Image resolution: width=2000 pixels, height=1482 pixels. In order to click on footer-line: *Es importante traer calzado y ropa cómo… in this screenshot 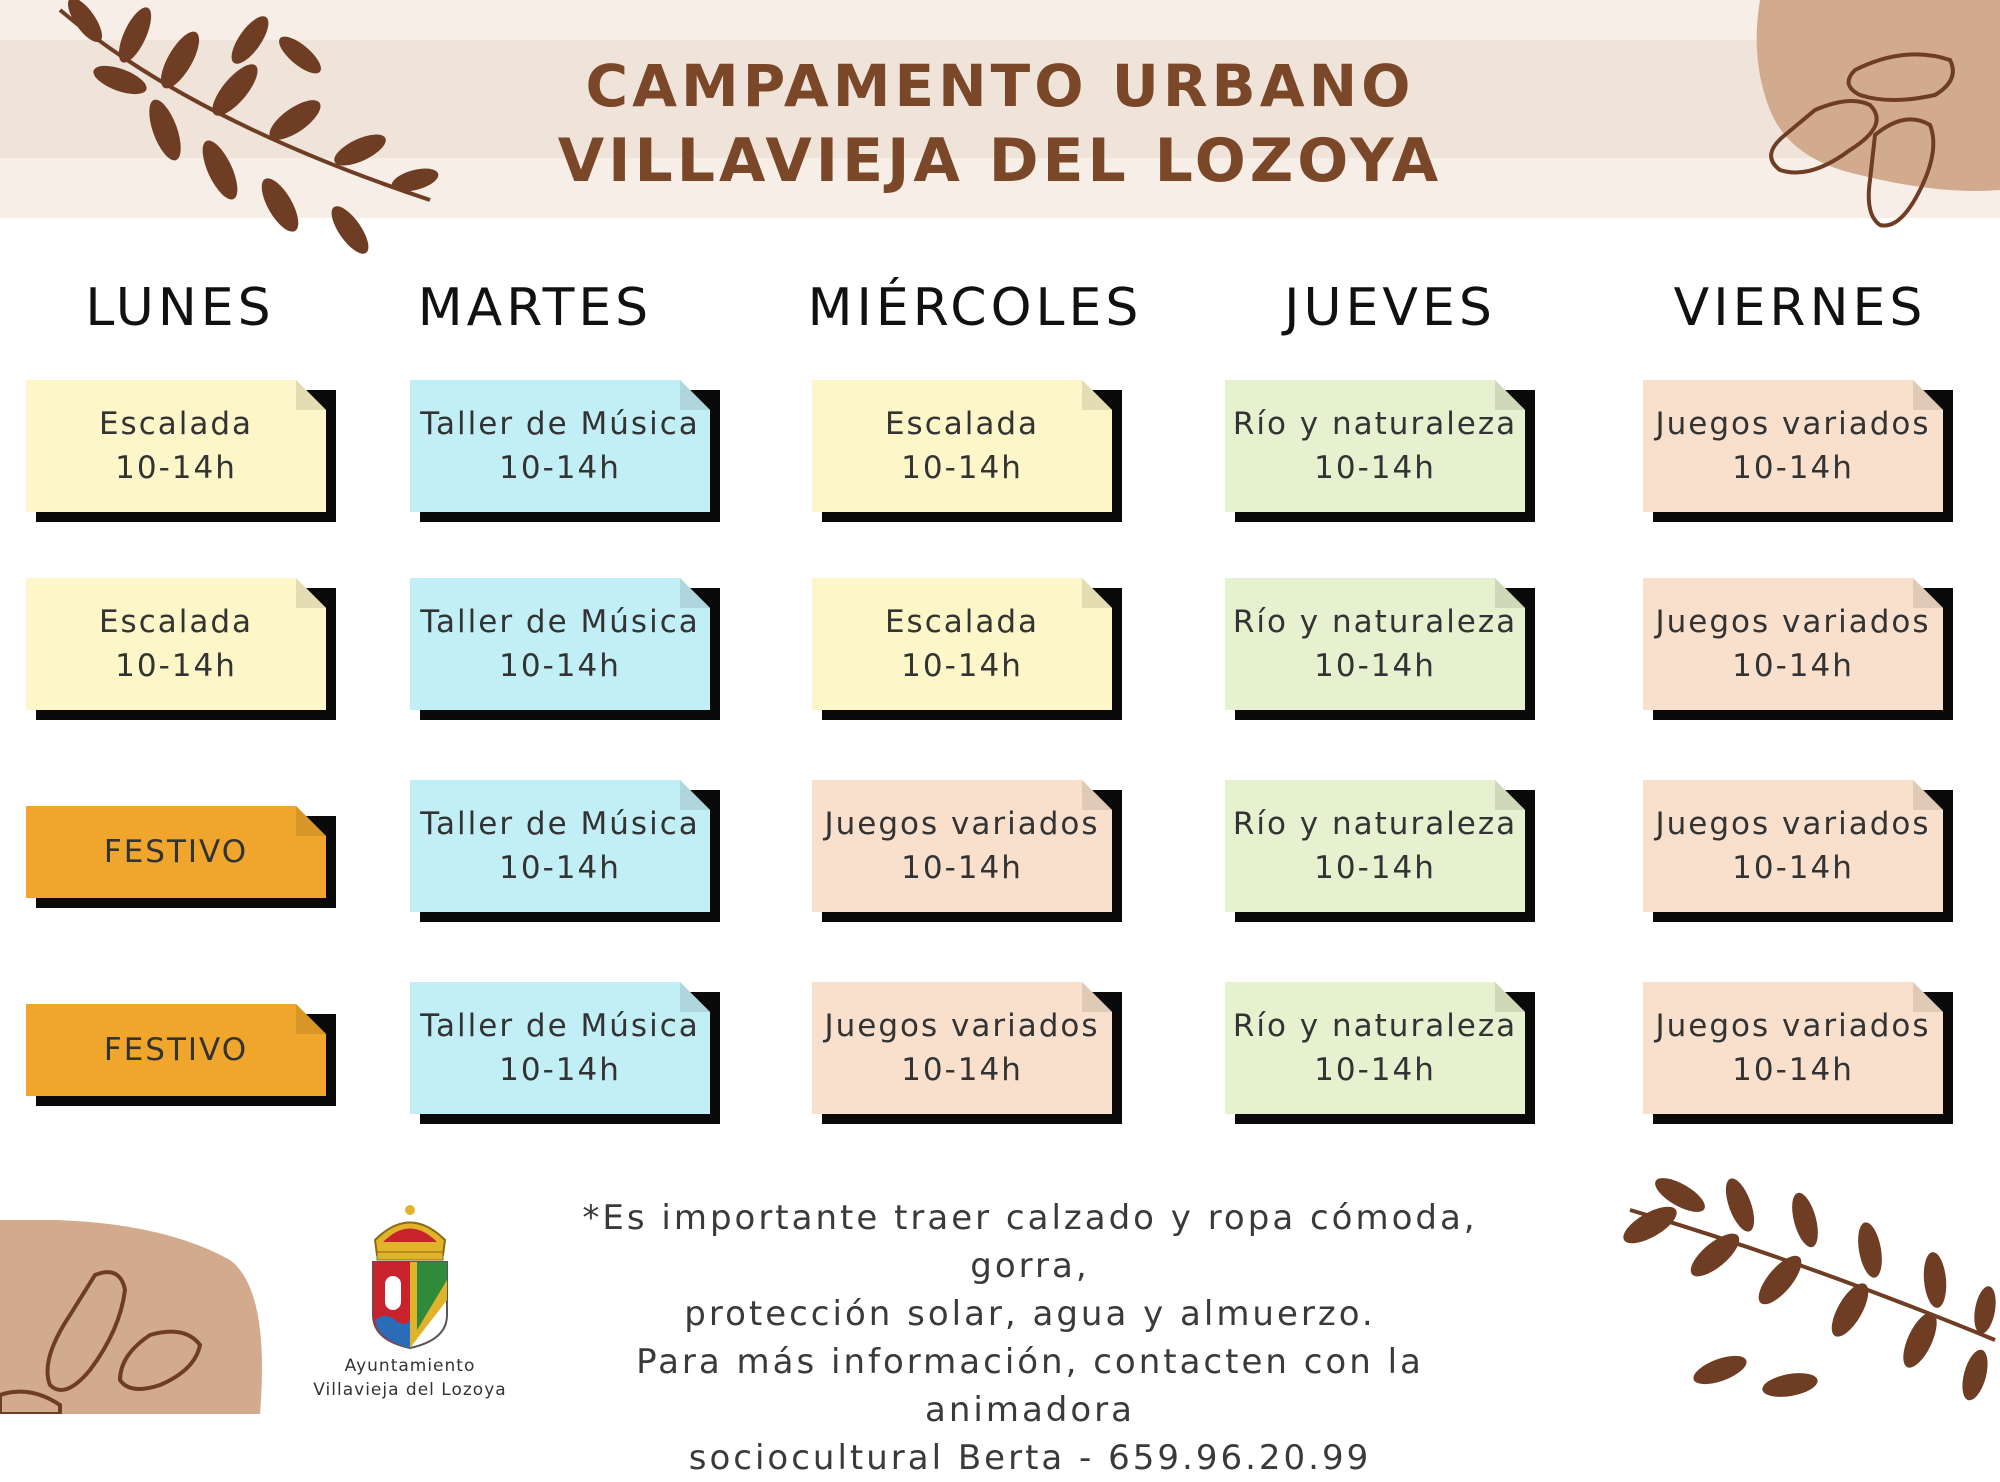, I will do `click(1030, 1242)`.